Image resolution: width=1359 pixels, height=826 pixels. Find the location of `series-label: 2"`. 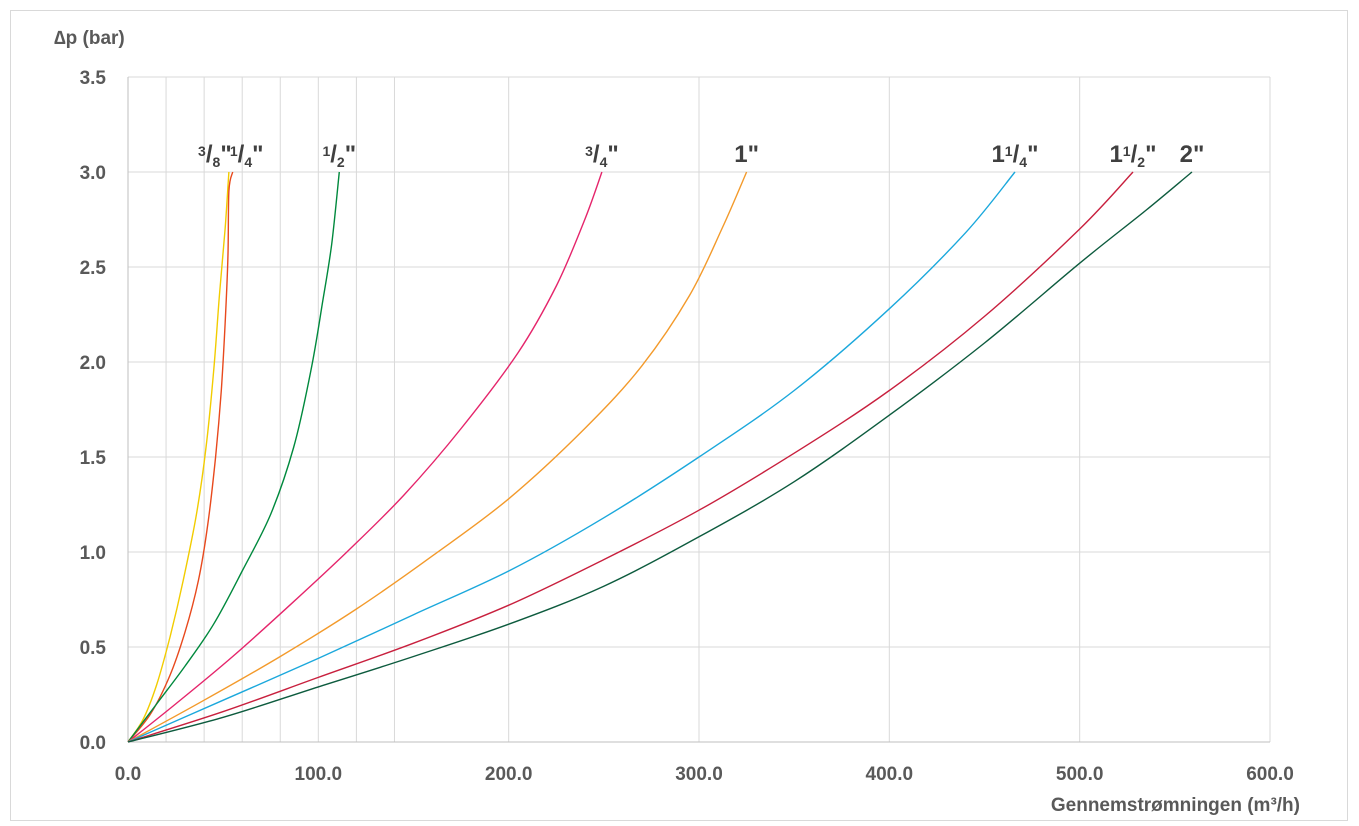

series-label: 2" is located at coordinates (1192, 154).